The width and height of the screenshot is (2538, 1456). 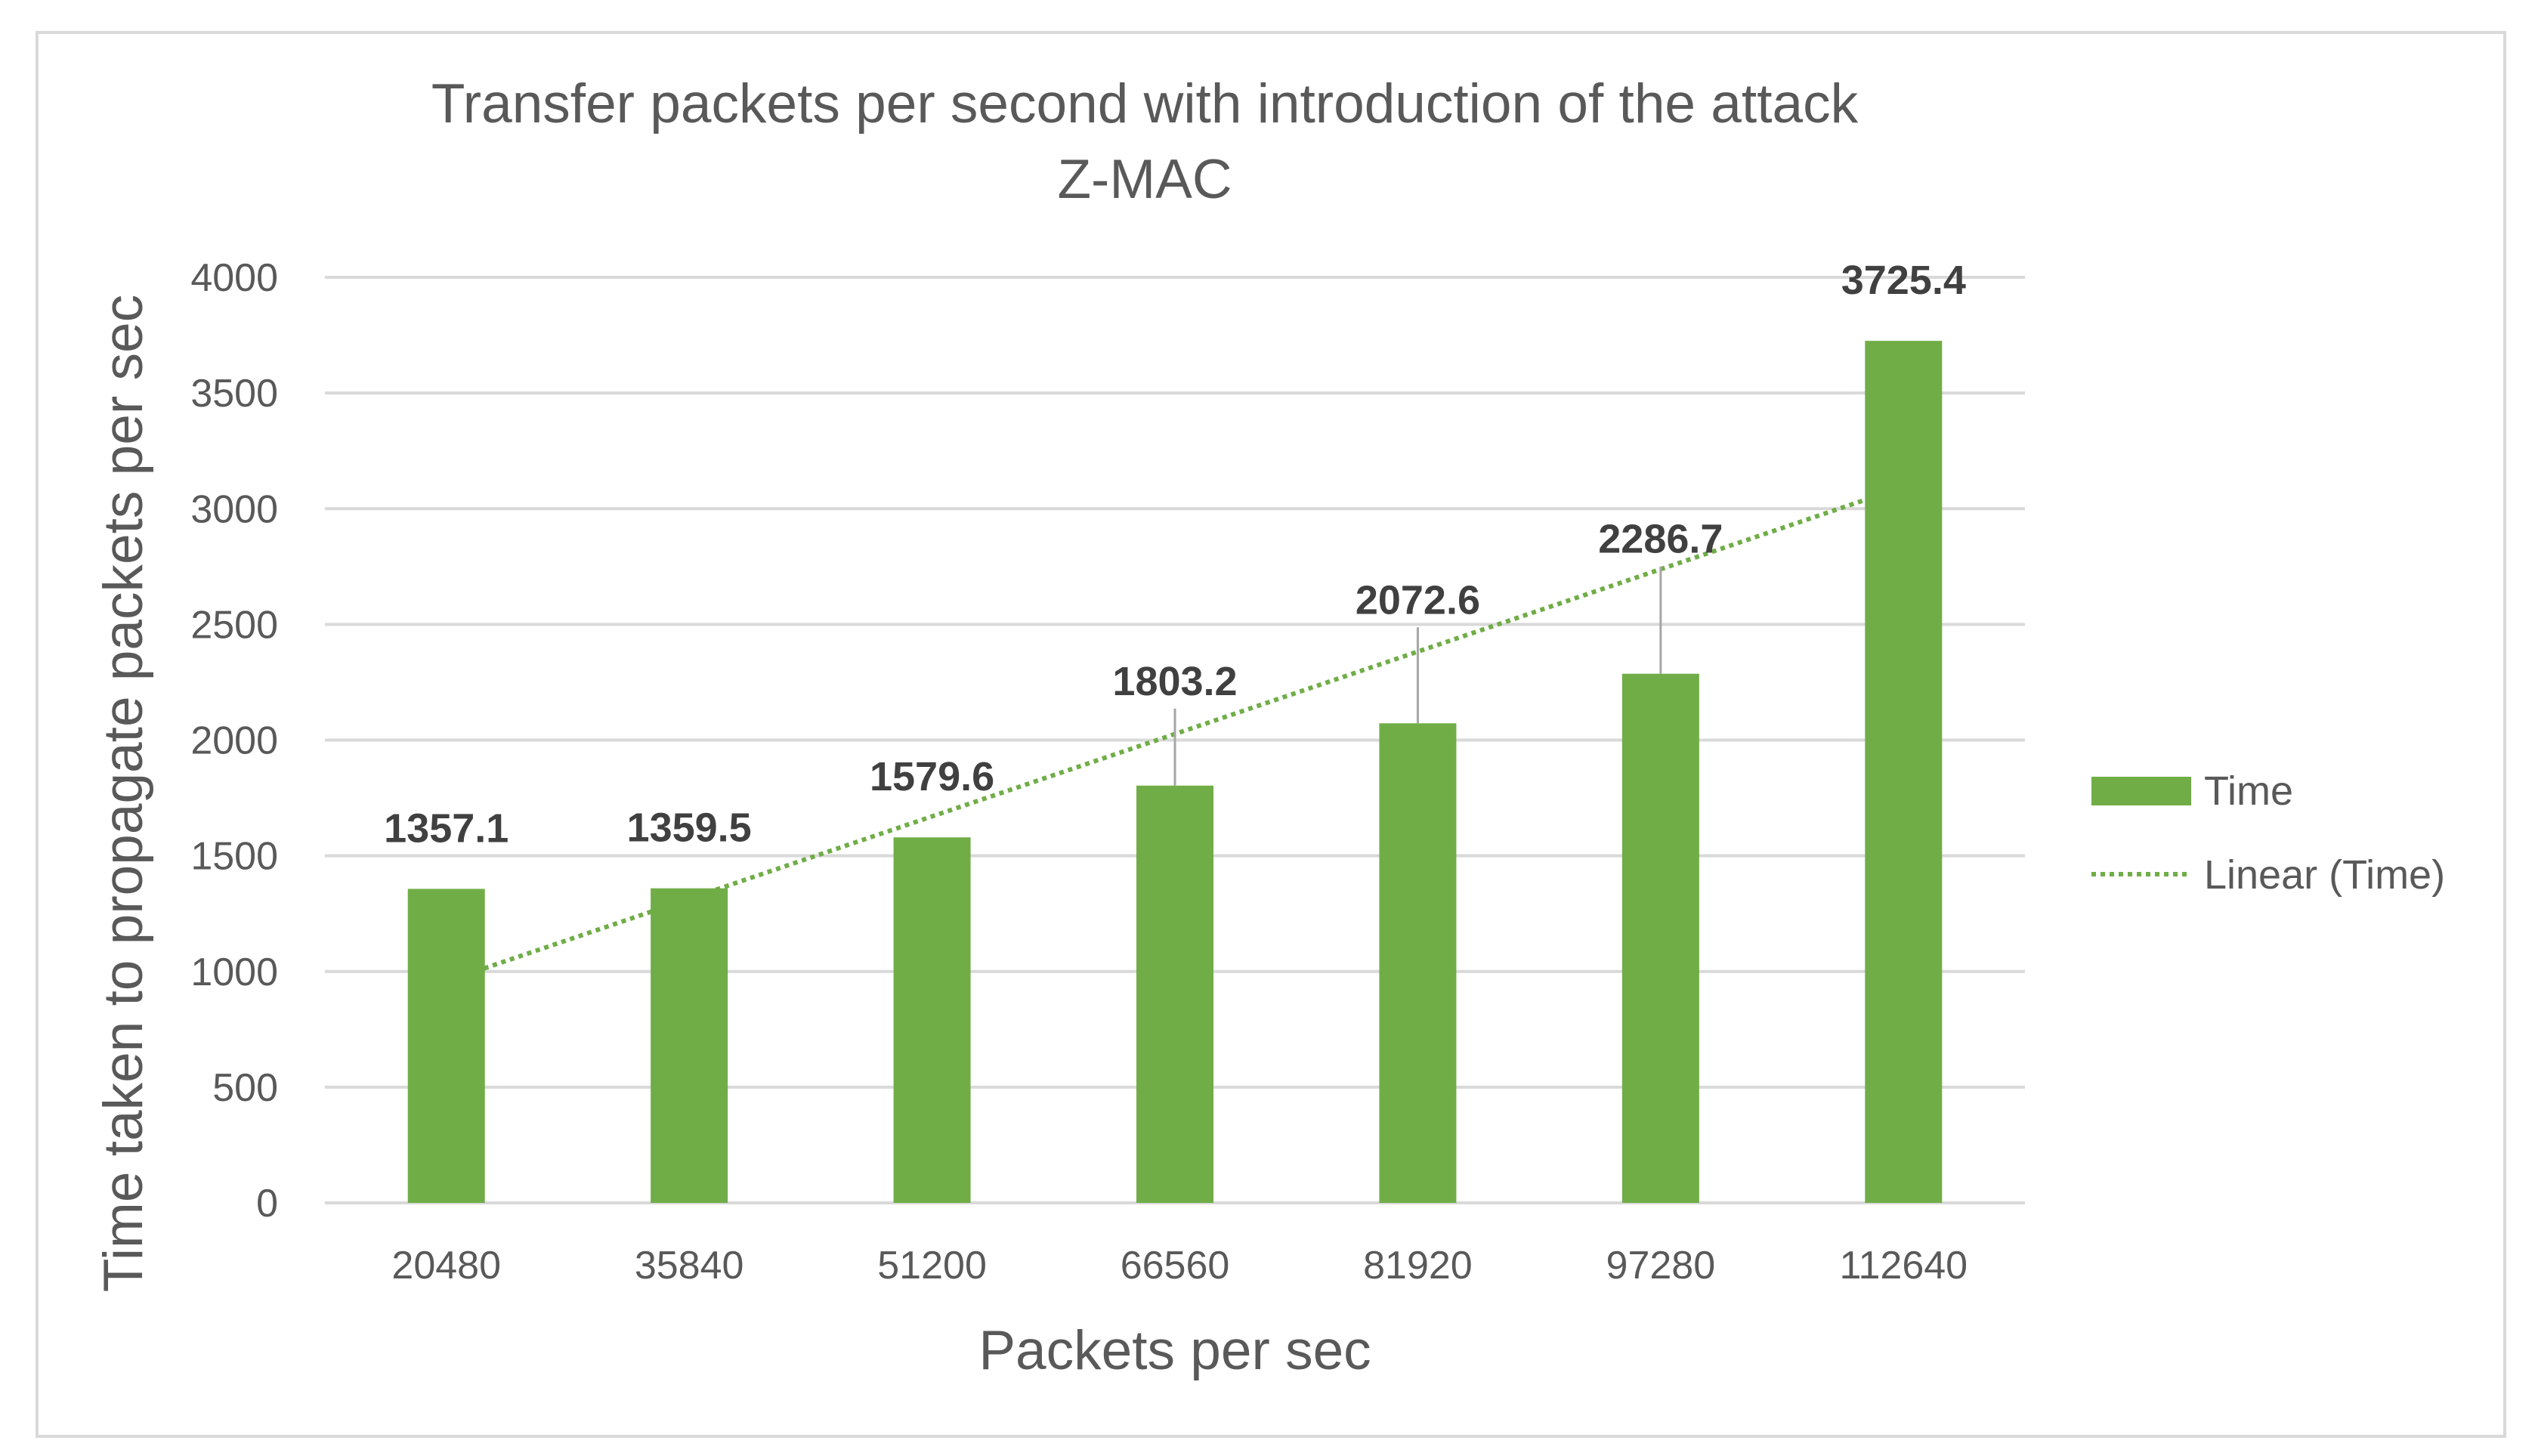 I want to click on y-tick-label: 0, so click(x=267, y=1204).